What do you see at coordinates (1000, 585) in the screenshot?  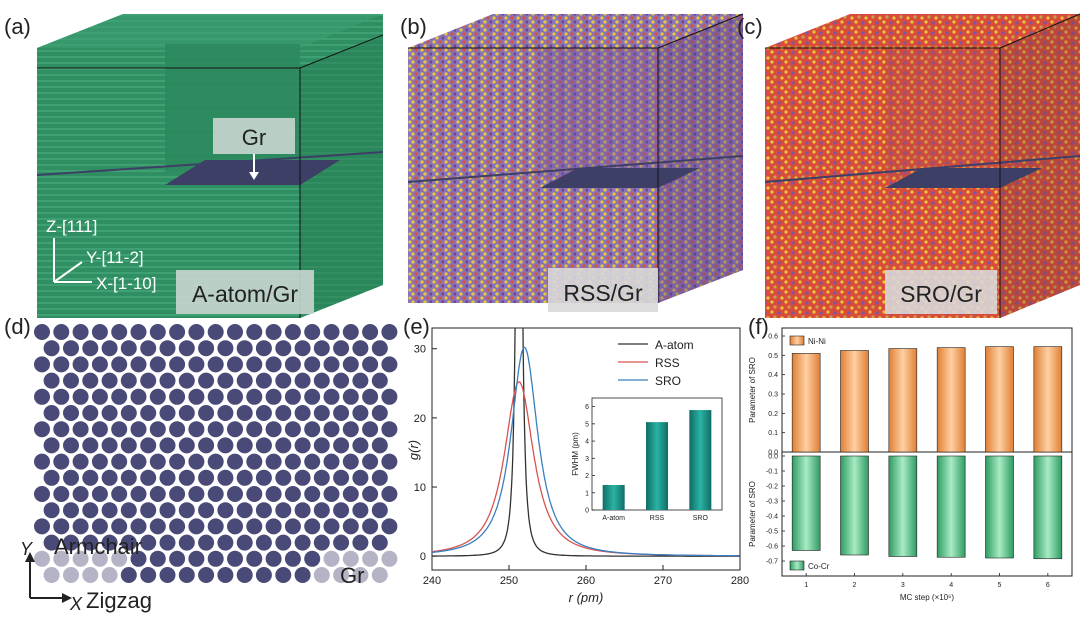 I see `f-x-tick-label: 5` at bounding box center [1000, 585].